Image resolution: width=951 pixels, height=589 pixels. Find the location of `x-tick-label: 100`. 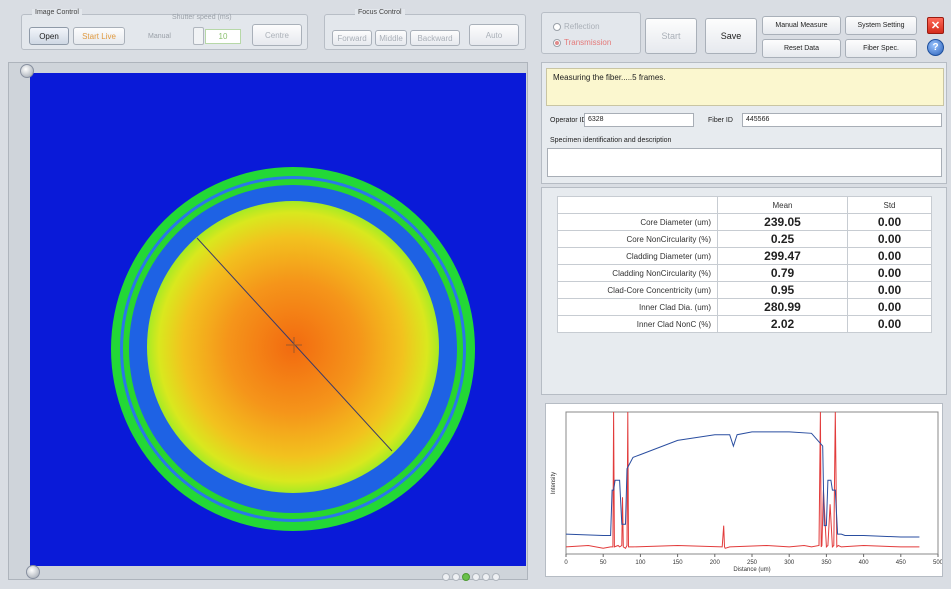

x-tick-label: 100 is located at coordinates (640, 563).